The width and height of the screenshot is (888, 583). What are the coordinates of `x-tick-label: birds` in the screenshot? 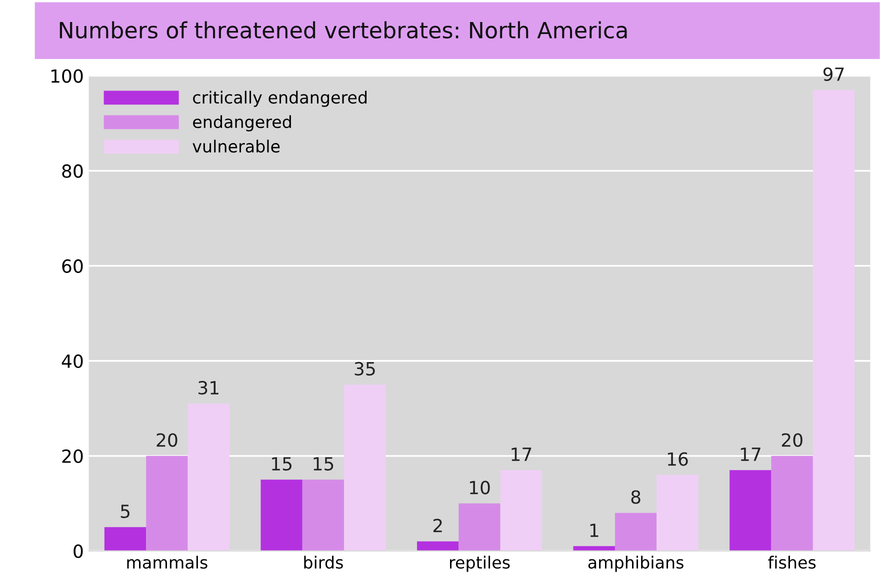 It's located at (323, 562).